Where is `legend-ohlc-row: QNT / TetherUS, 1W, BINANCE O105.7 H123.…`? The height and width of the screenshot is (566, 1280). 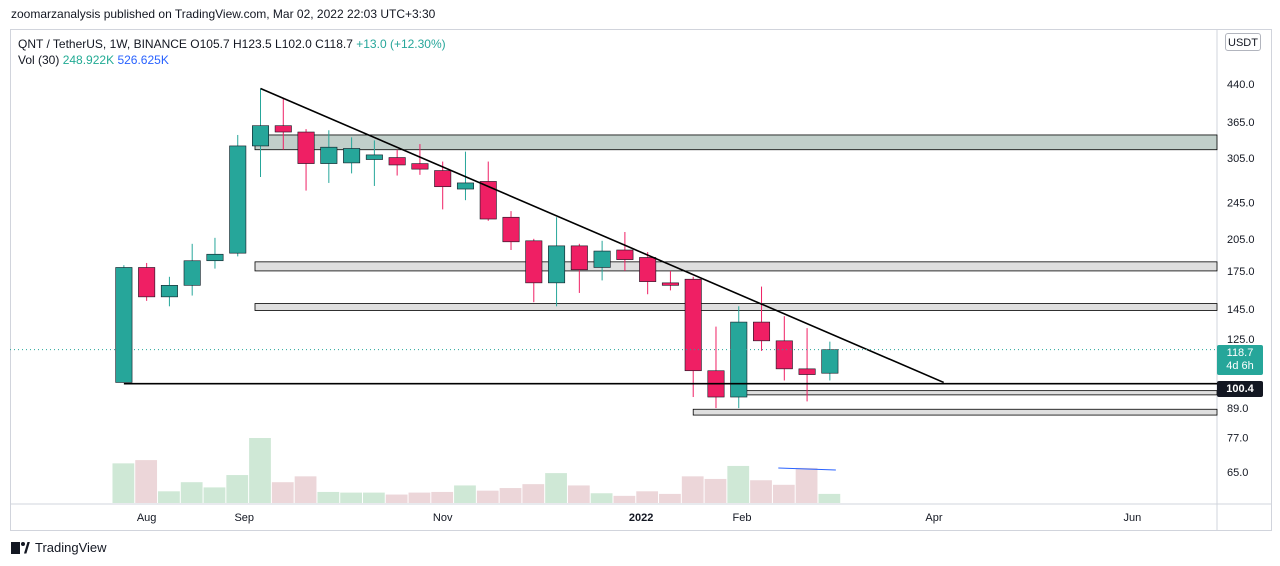 legend-ohlc-row: QNT / TetherUS, 1W, BINANCE O105.7 H123.… is located at coordinates (232, 44).